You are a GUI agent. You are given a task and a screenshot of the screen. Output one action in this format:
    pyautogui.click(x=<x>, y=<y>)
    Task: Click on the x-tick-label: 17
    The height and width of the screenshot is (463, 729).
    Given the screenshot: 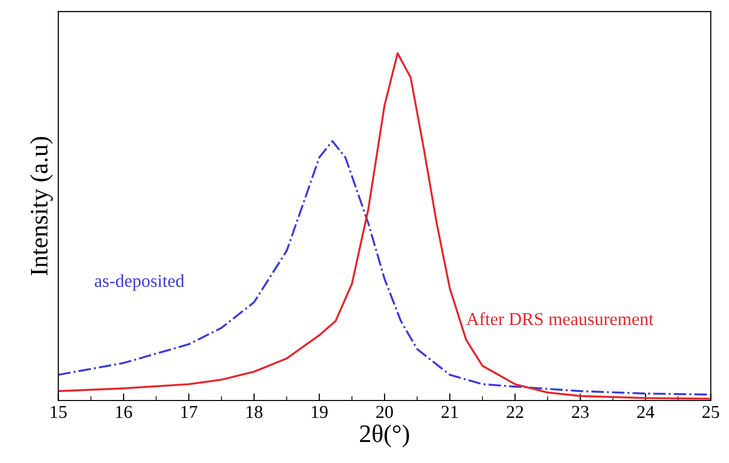 What is the action you would take?
    pyautogui.click(x=189, y=412)
    